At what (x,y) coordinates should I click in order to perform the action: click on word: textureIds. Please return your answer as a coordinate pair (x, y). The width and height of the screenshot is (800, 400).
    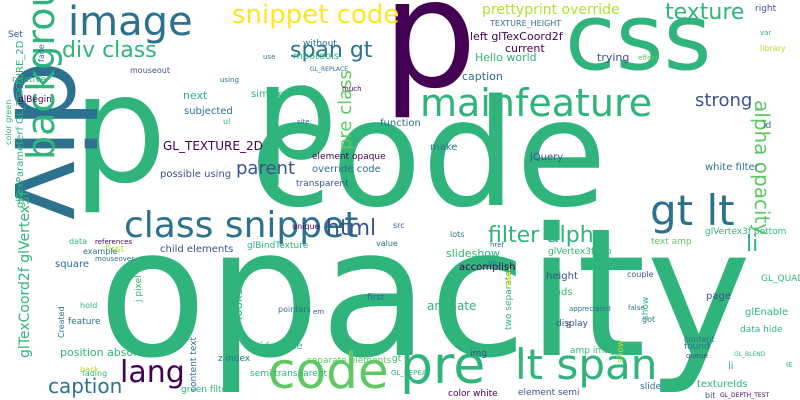
    Looking at the image, I should click on (722, 384).